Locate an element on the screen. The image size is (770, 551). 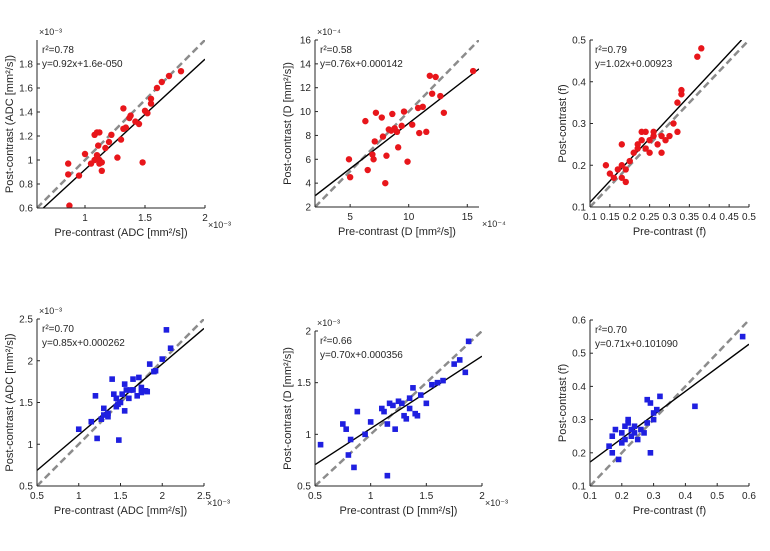
y-tick-label: 6 is located at coordinates (308, 160).